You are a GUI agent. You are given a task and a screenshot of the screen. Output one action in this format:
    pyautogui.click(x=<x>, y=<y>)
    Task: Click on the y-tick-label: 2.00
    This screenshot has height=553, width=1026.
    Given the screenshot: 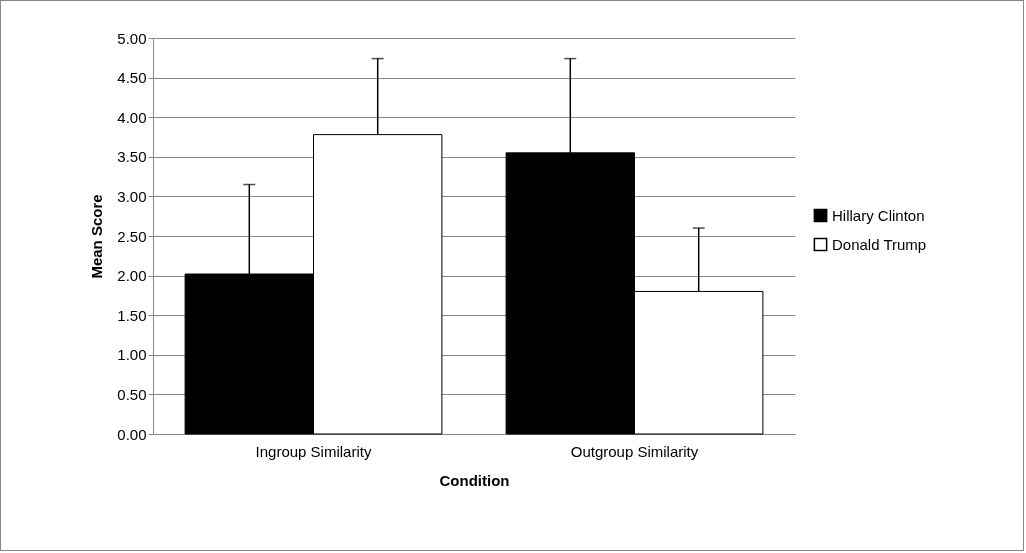 What is the action you would take?
    pyautogui.click(x=132, y=276)
    